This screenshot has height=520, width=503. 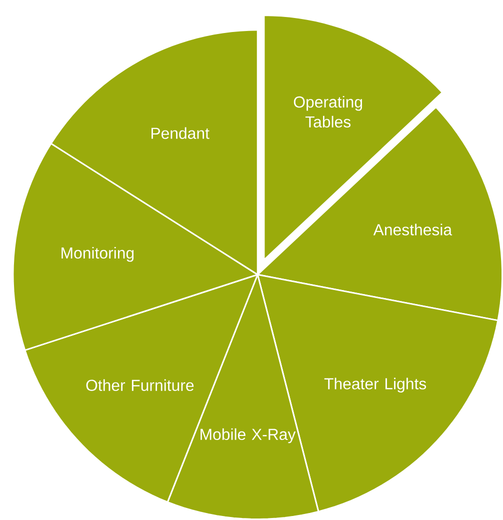 I want to click on slice-label: Operating Tables, so click(x=328, y=112).